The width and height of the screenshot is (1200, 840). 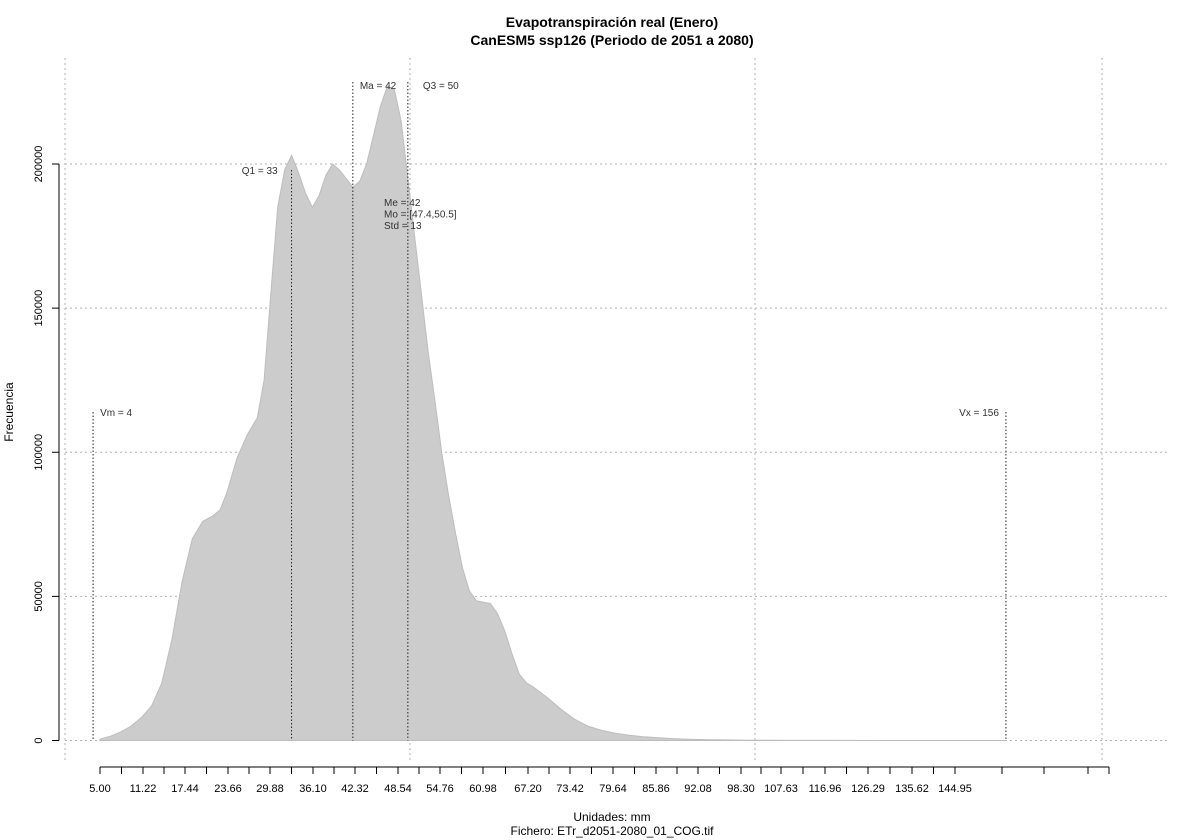 What do you see at coordinates (116, 413) in the screenshot?
I see `annotation-vm: Vm = 4` at bounding box center [116, 413].